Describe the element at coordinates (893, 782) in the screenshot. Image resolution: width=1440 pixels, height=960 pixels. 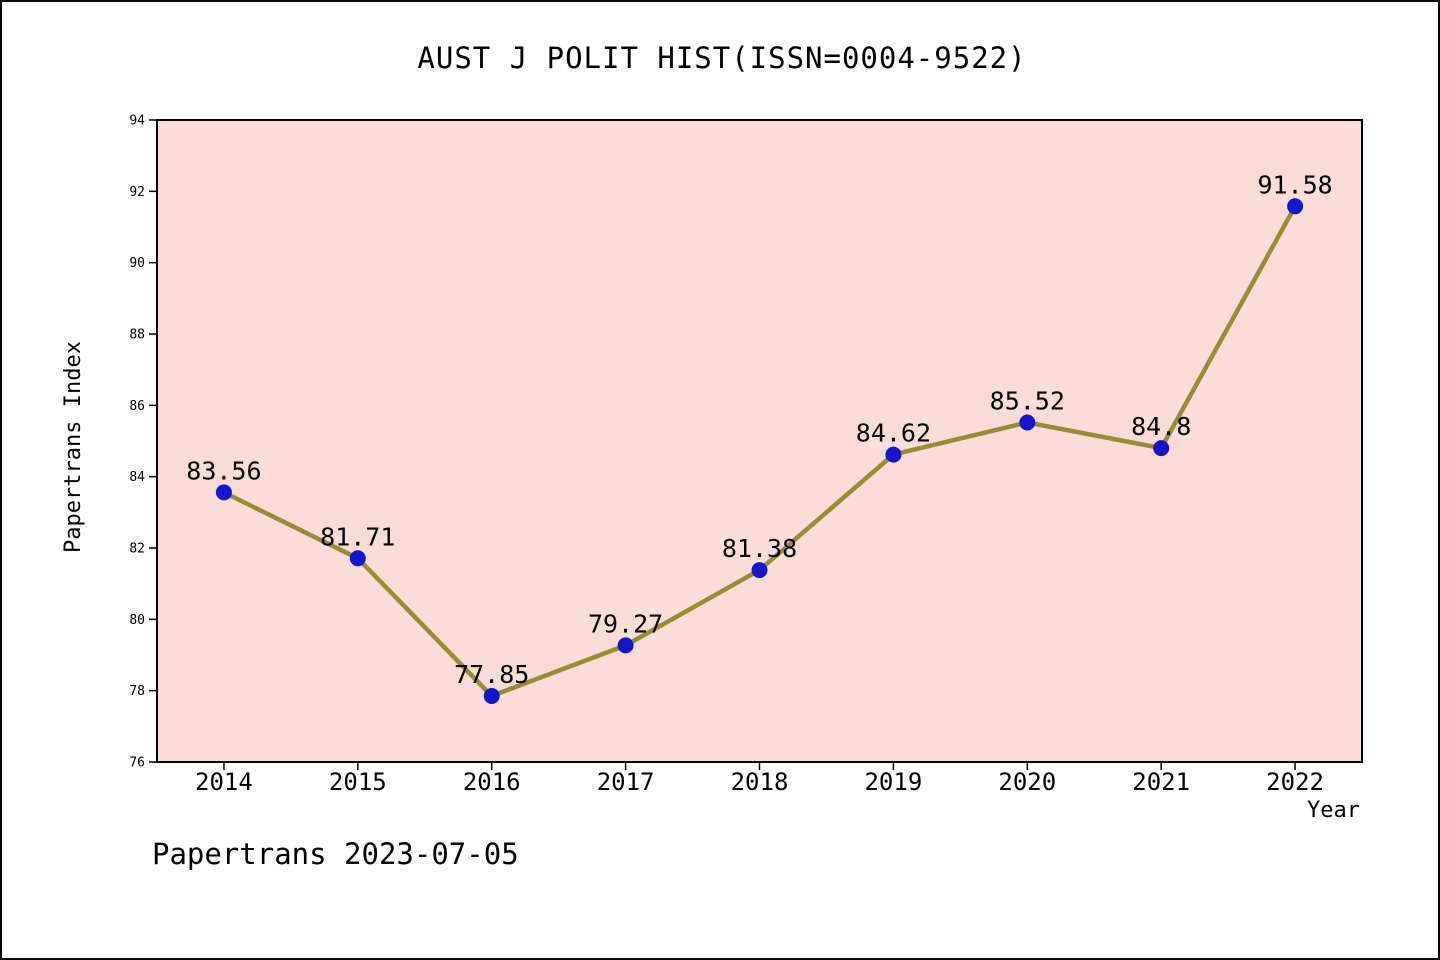
I see `x-tick-label: 2019` at that location.